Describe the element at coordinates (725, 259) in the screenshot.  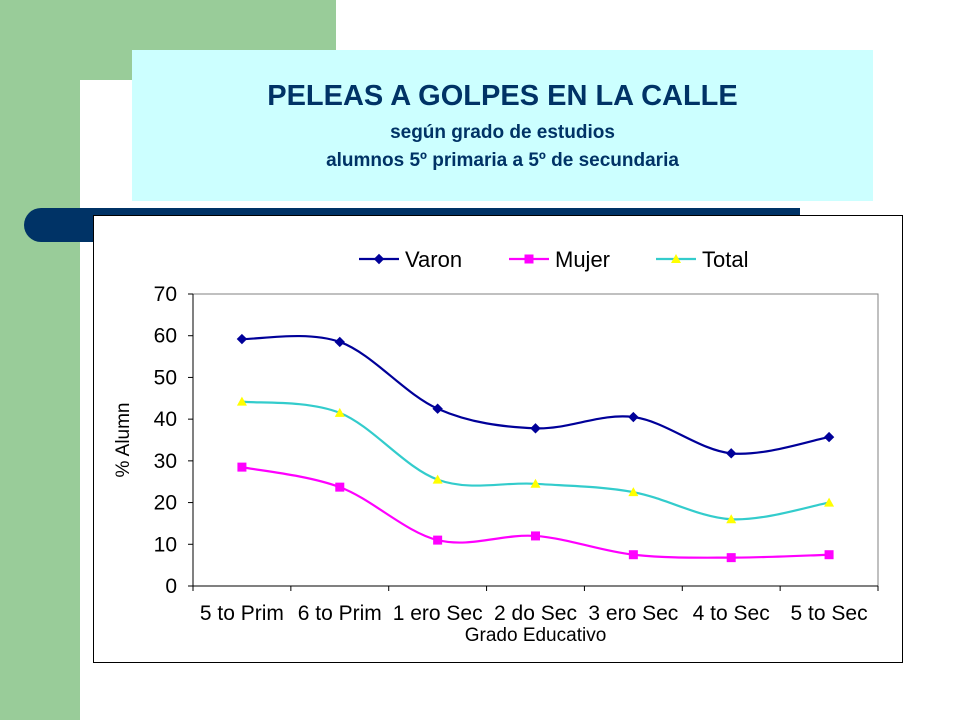
I see `legend-label: Total` at that location.